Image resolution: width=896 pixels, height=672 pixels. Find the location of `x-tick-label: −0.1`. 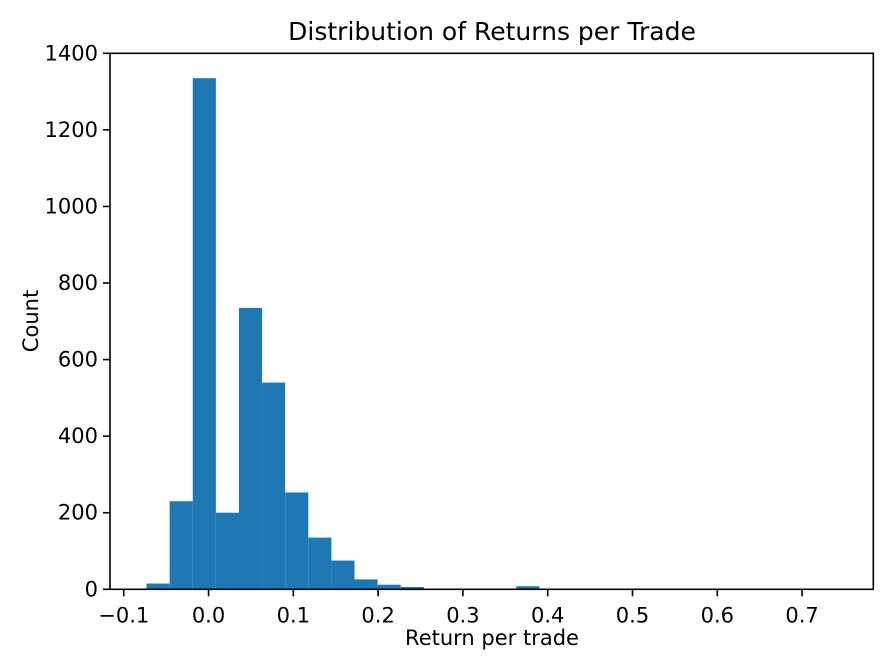

x-tick-label: −0.1 is located at coordinates (123, 615).